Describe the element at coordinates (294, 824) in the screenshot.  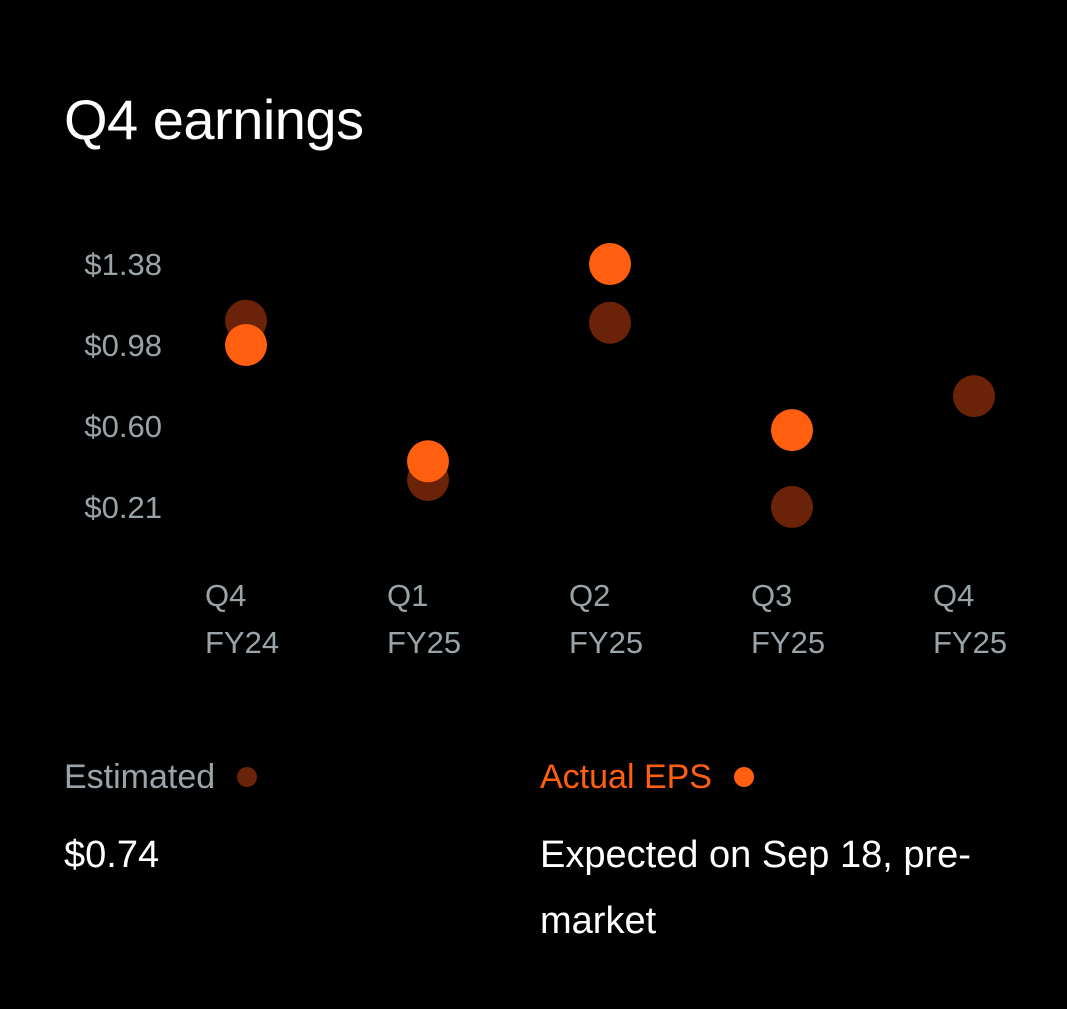
I see `legend-estimated: Estimated $0.74` at that location.